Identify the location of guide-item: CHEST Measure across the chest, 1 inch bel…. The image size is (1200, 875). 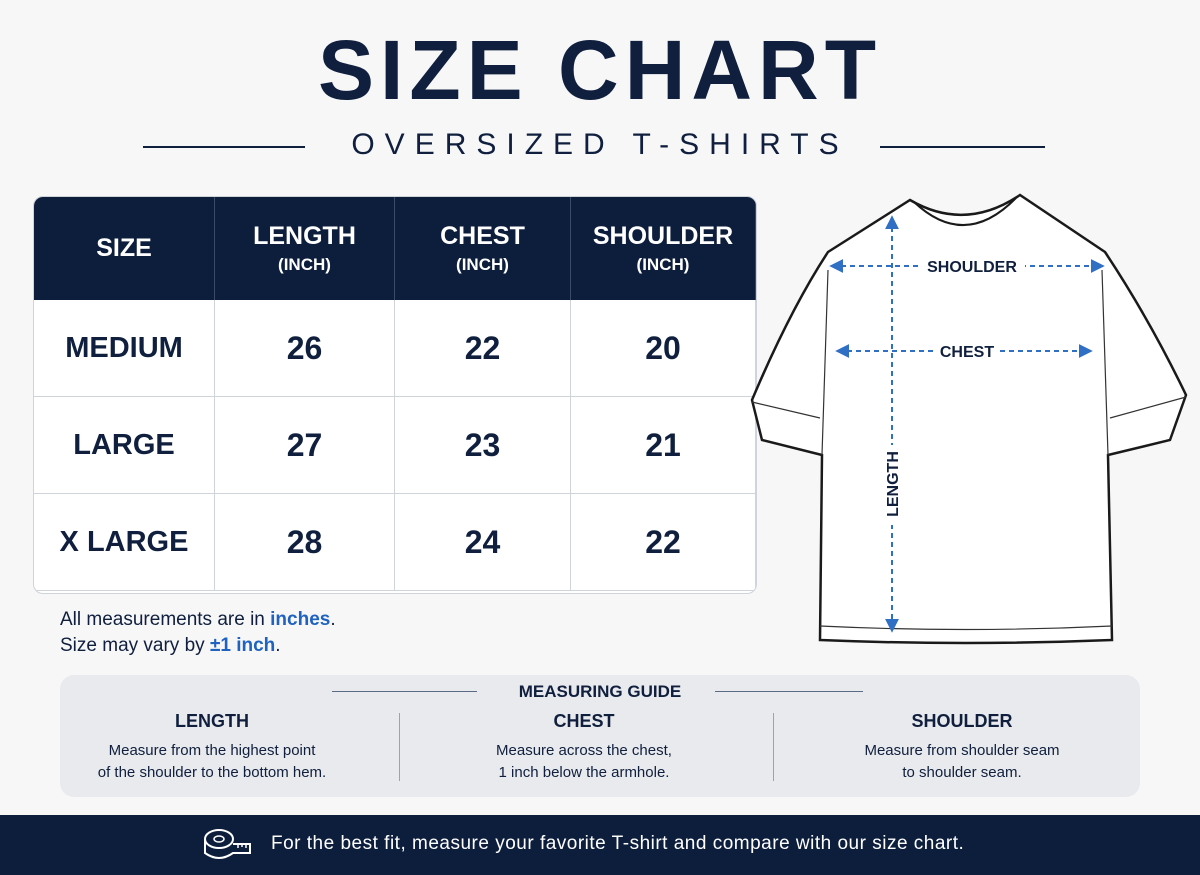
(584, 747).